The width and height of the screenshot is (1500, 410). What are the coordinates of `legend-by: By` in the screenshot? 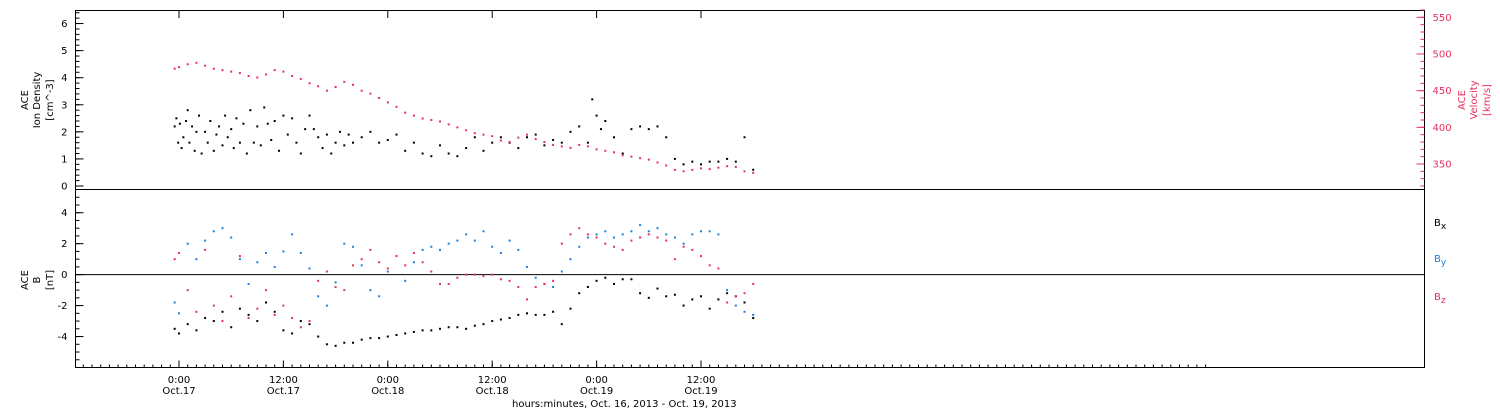 It's located at (1440, 261).